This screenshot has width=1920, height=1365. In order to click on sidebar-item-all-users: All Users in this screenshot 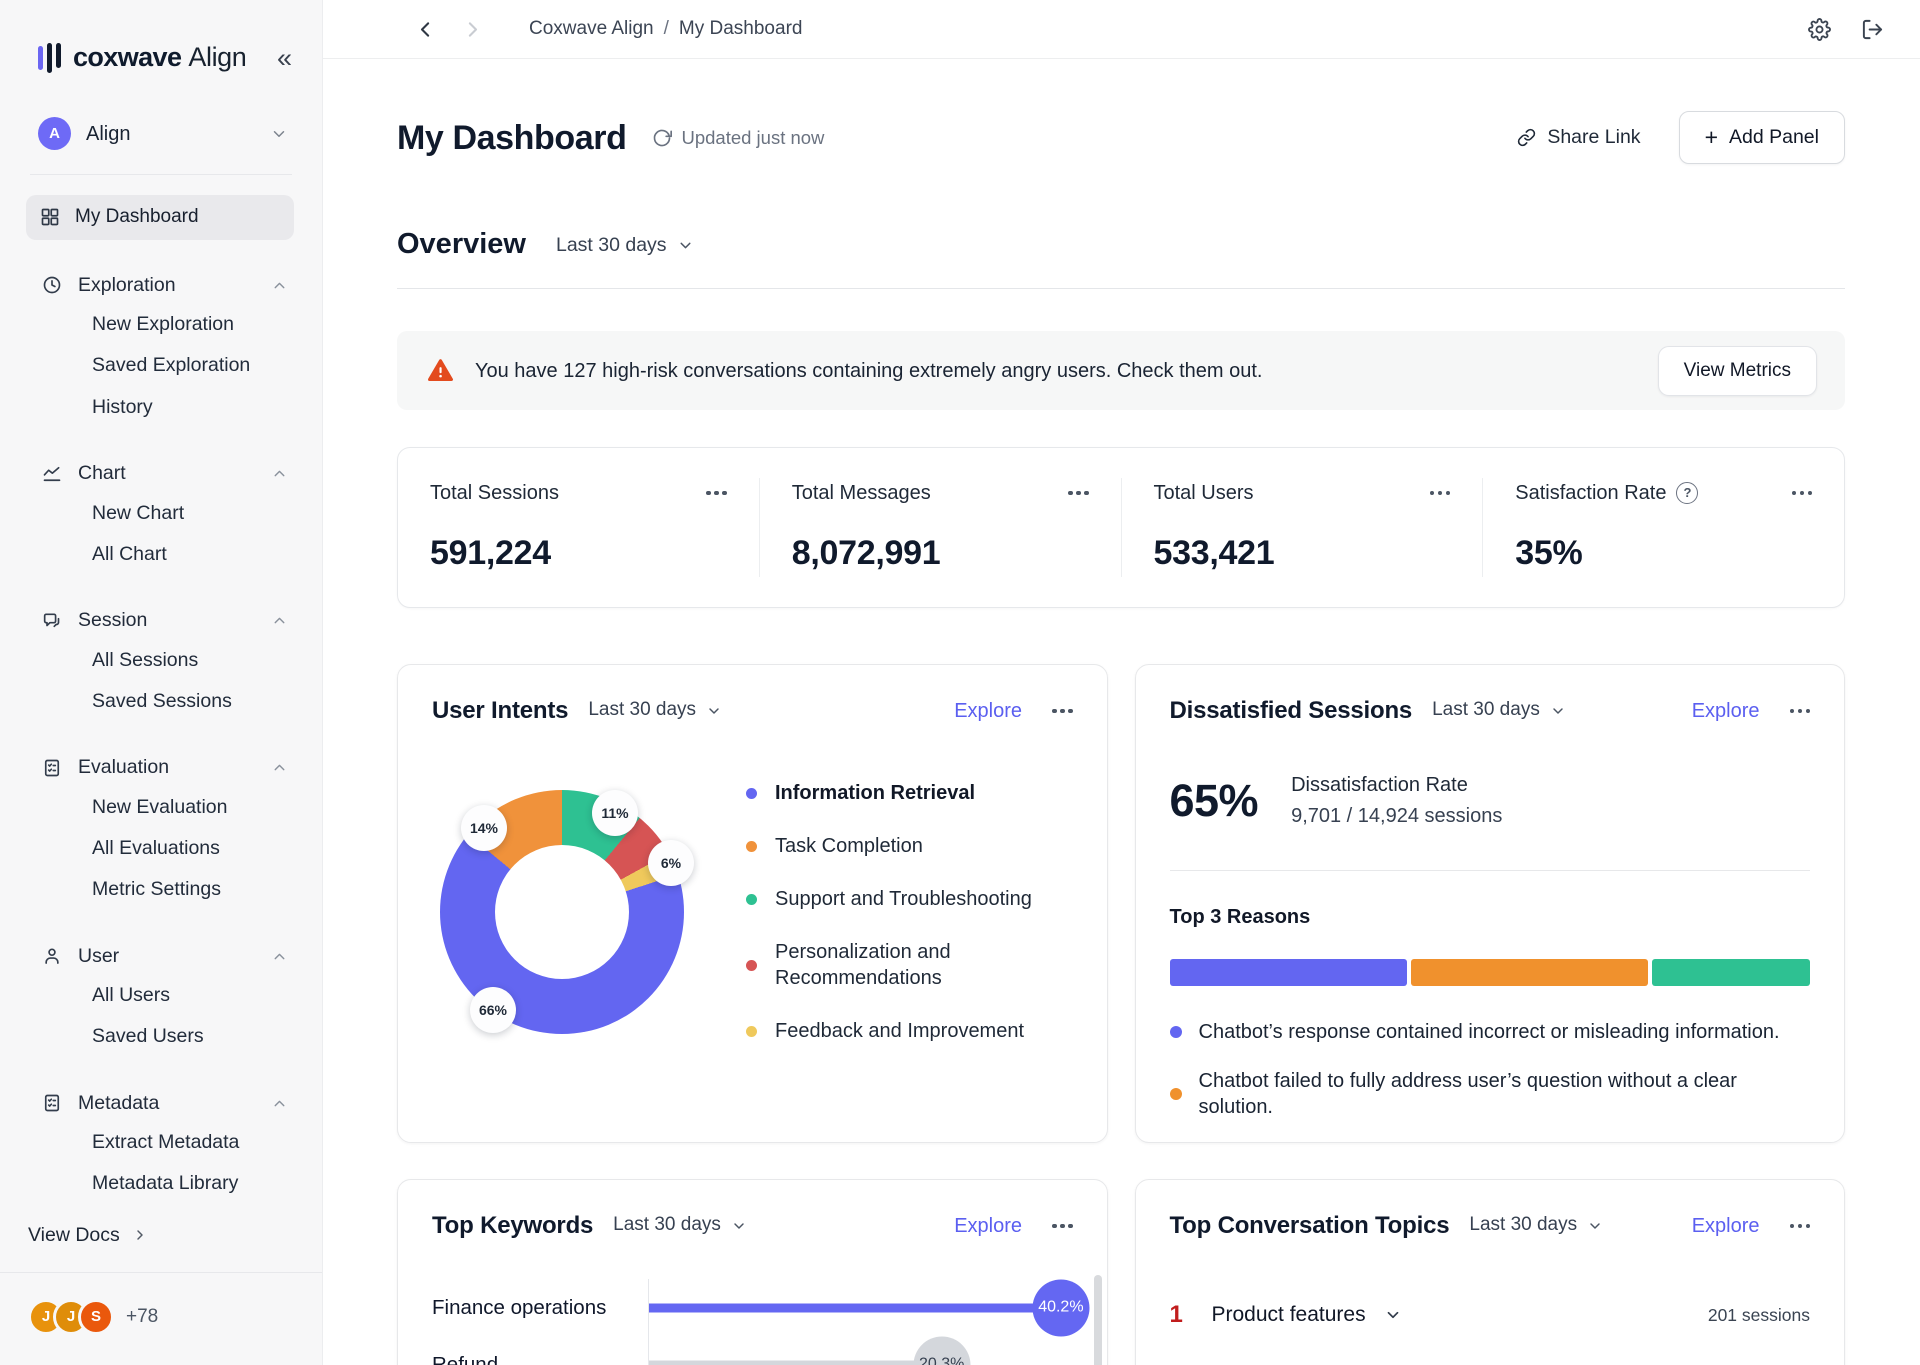, I will do `click(131, 994)`.